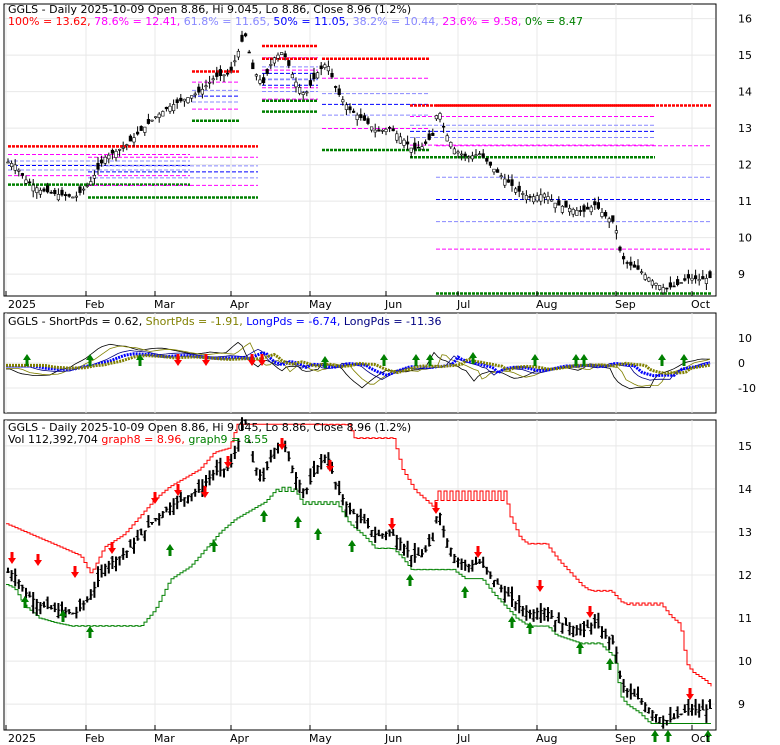 The height and width of the screenshot is (745, 780). What do you see at coordinates (741, 274) in the screenshot?
I see `y-tick-label: 9` at bounding box center [741, 274].